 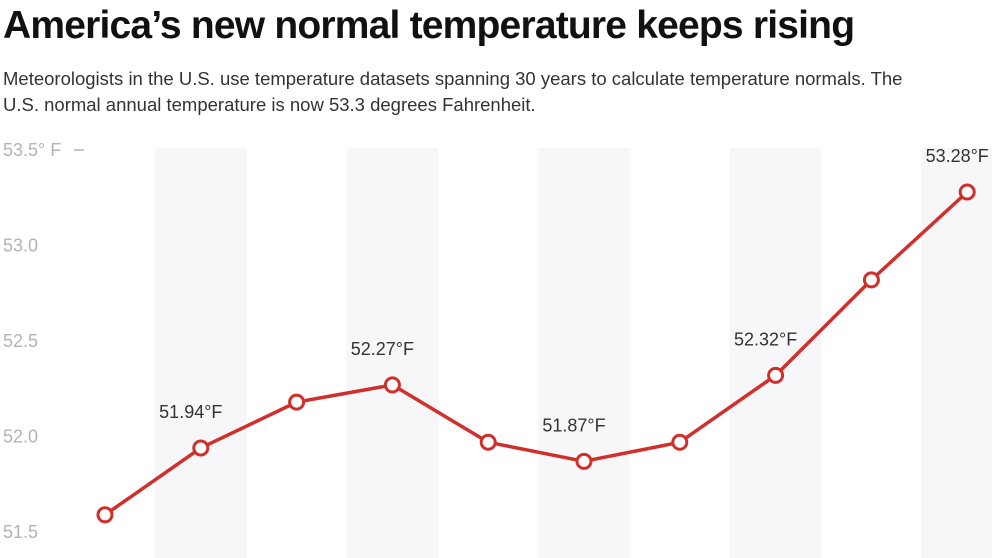 I want to click on data-label: 51.87°F, so click(x=573, y=425).